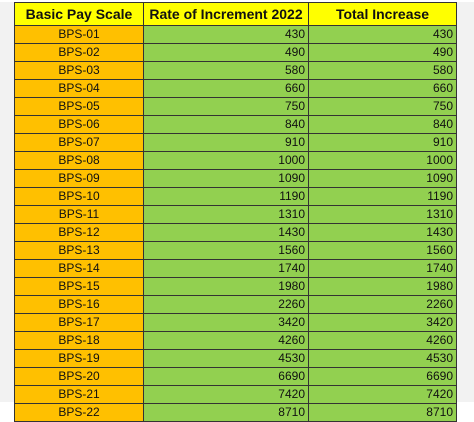 This screenshot has height=422, width=474. Describe the element at coordinates (79, 232) in the screenshot. I see `pay-scale-cell: BPS-12` at that location.